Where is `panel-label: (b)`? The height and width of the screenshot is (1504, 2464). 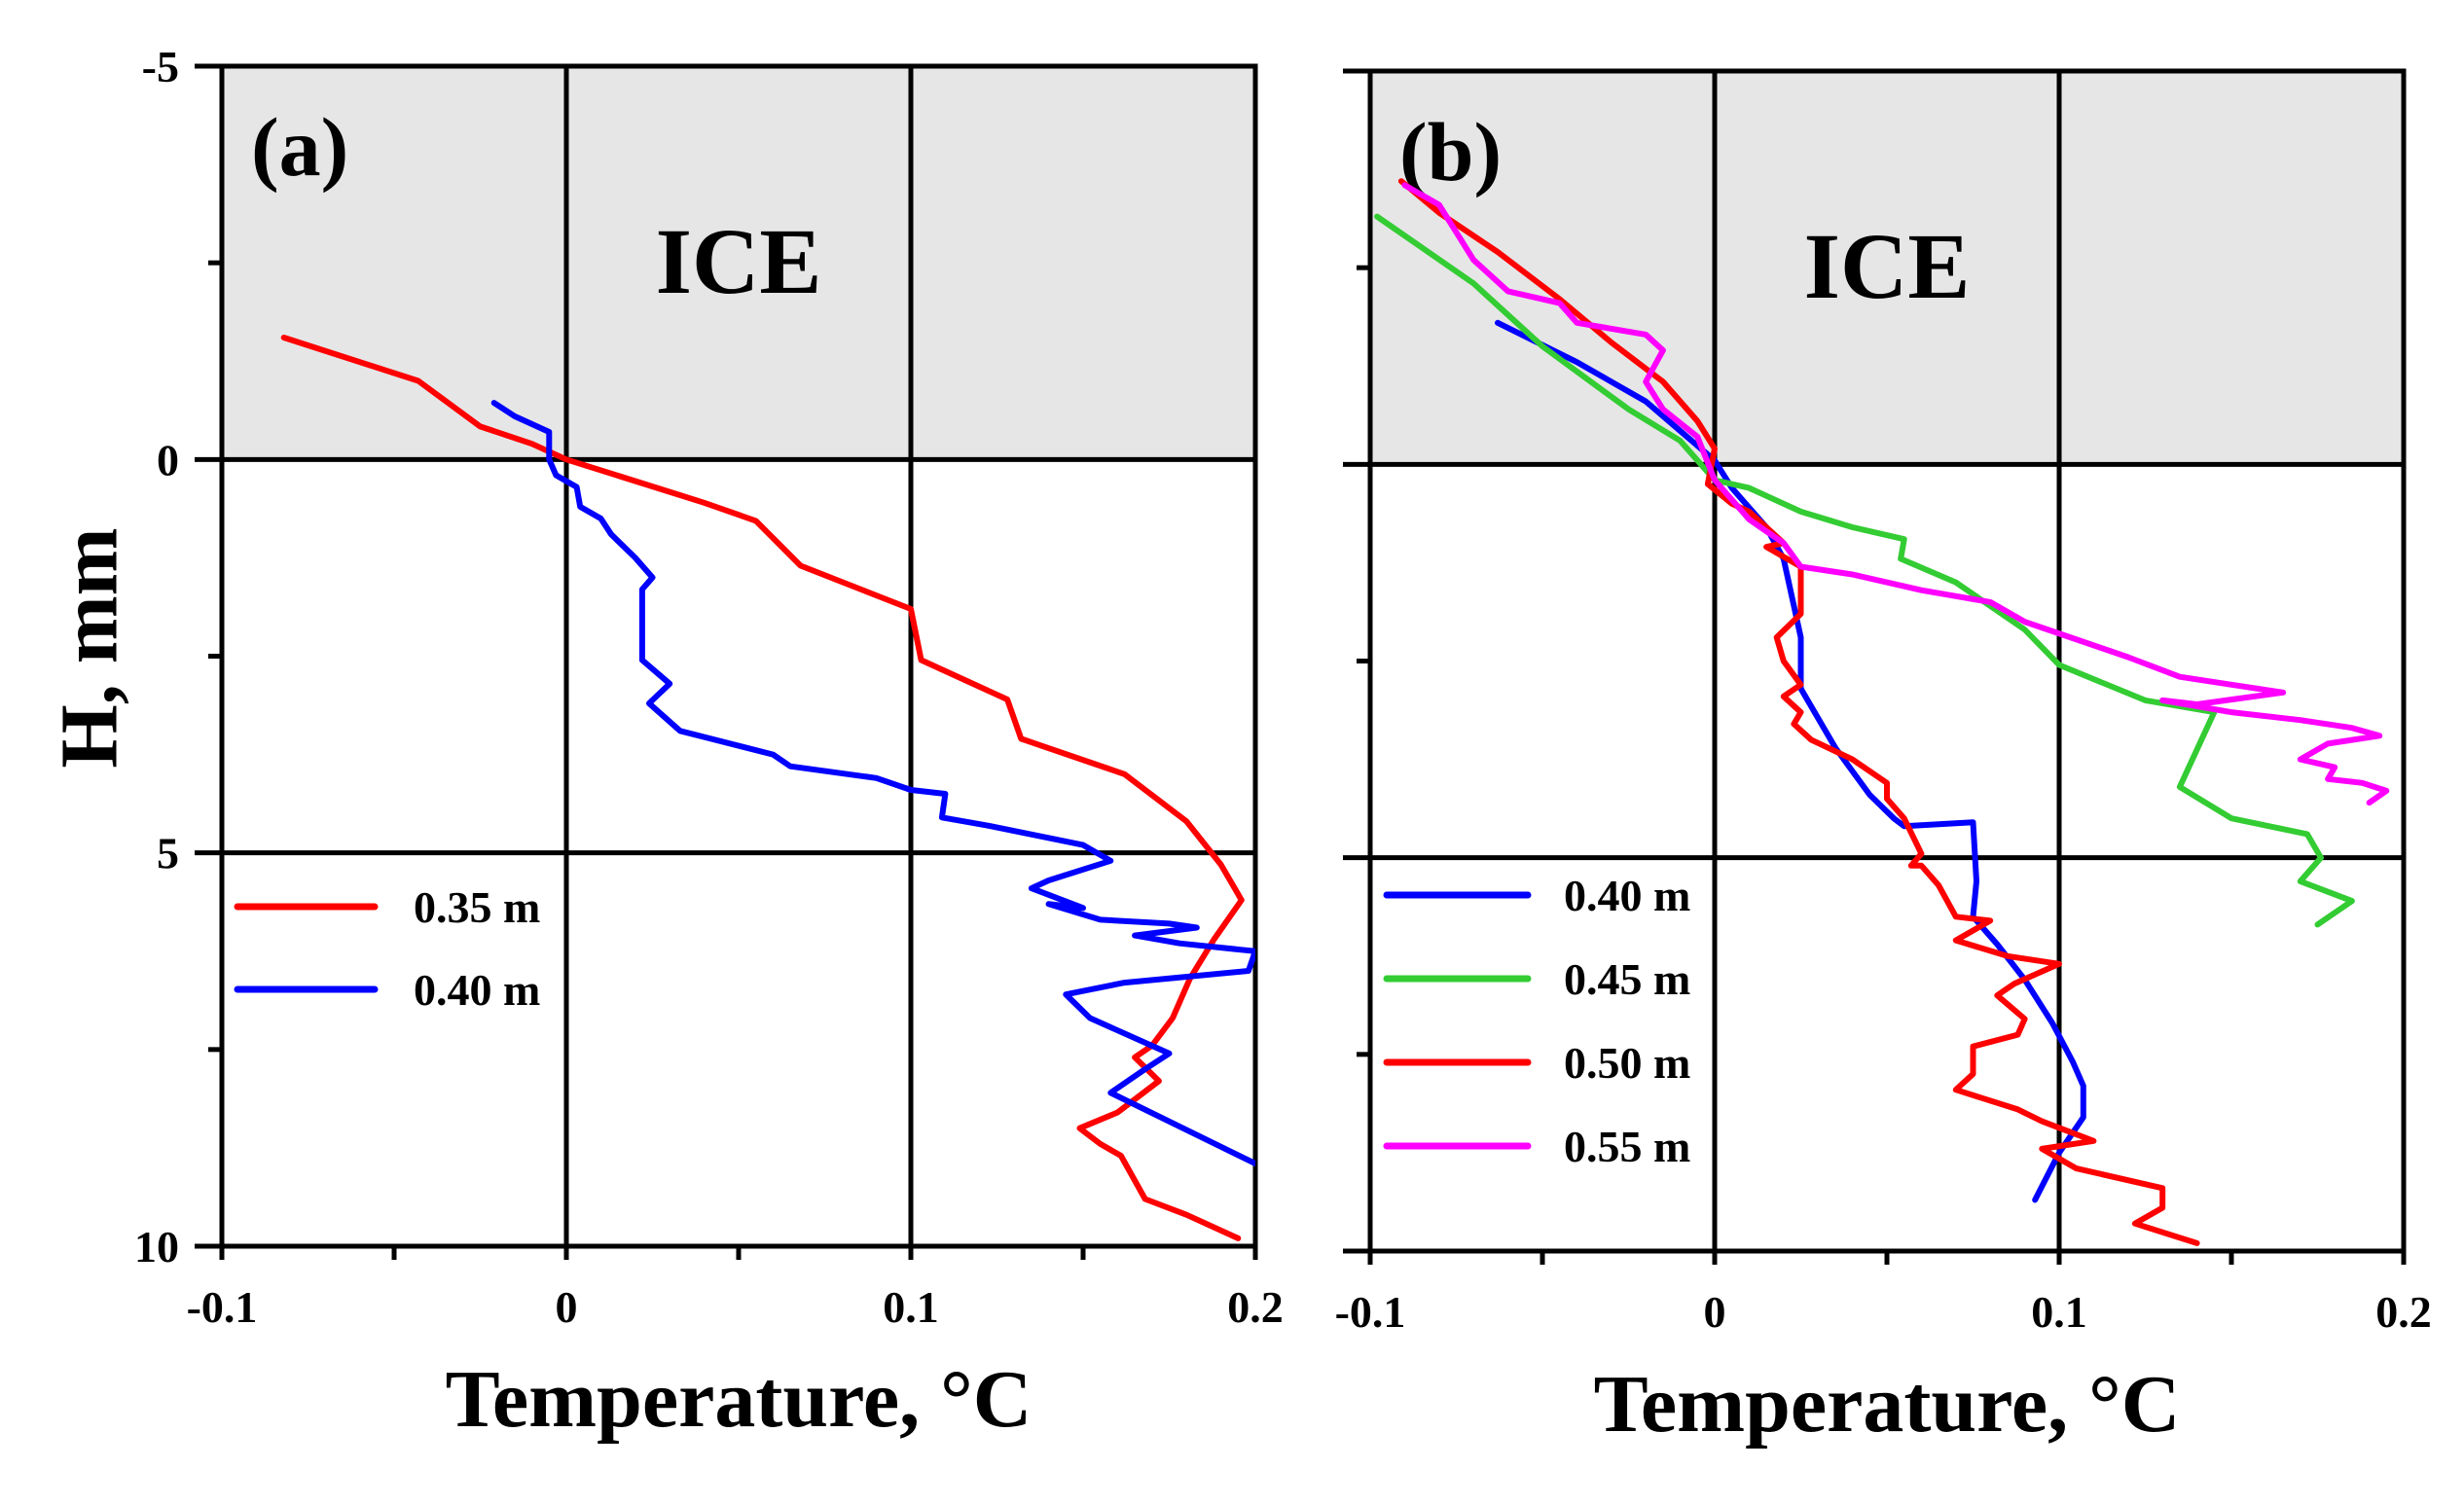 panel-label: (b) is located at coordinates (1450, 151).